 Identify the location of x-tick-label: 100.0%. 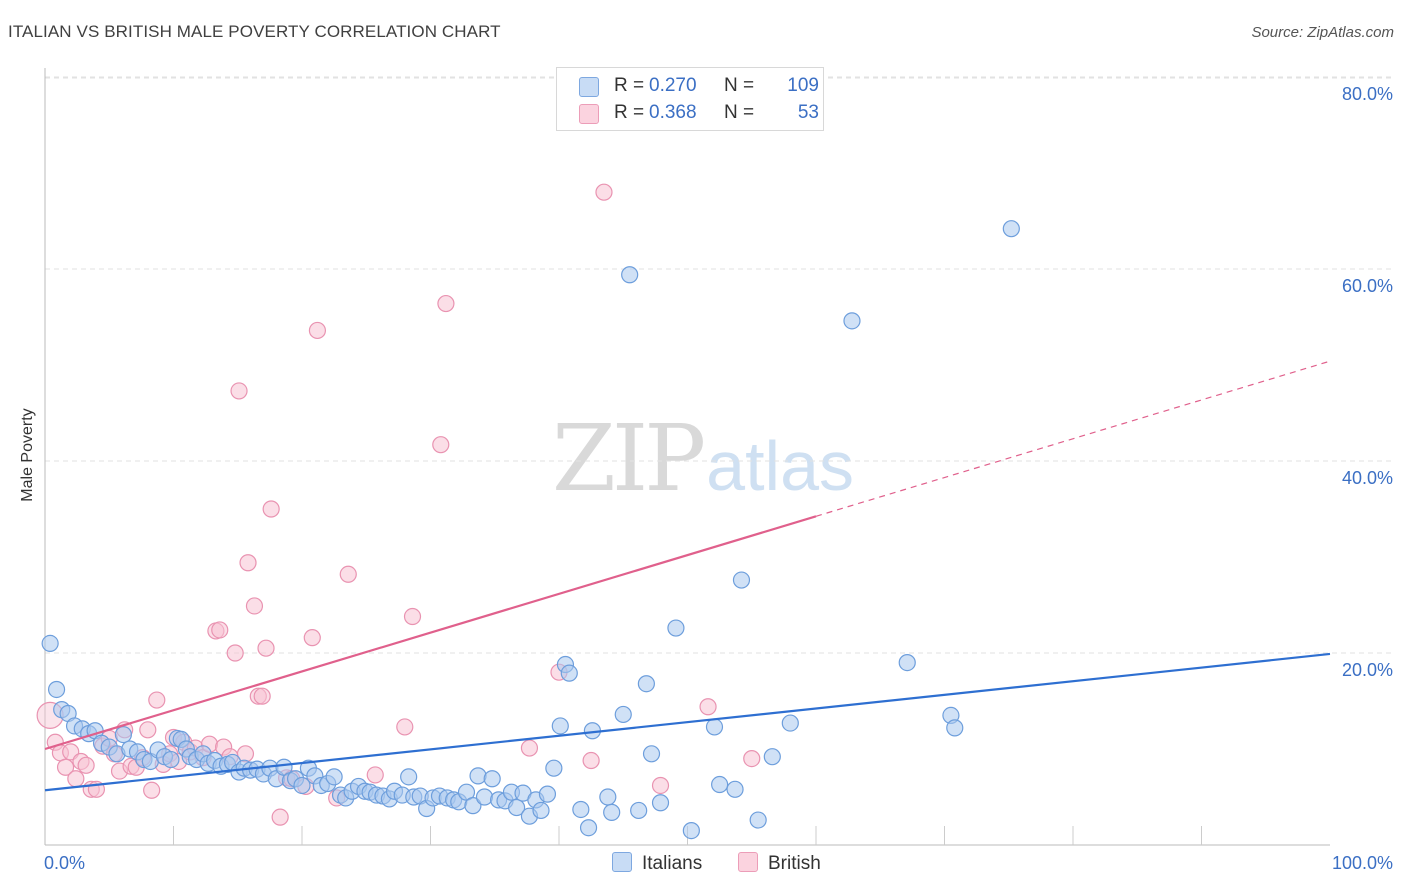
(1362, 863).